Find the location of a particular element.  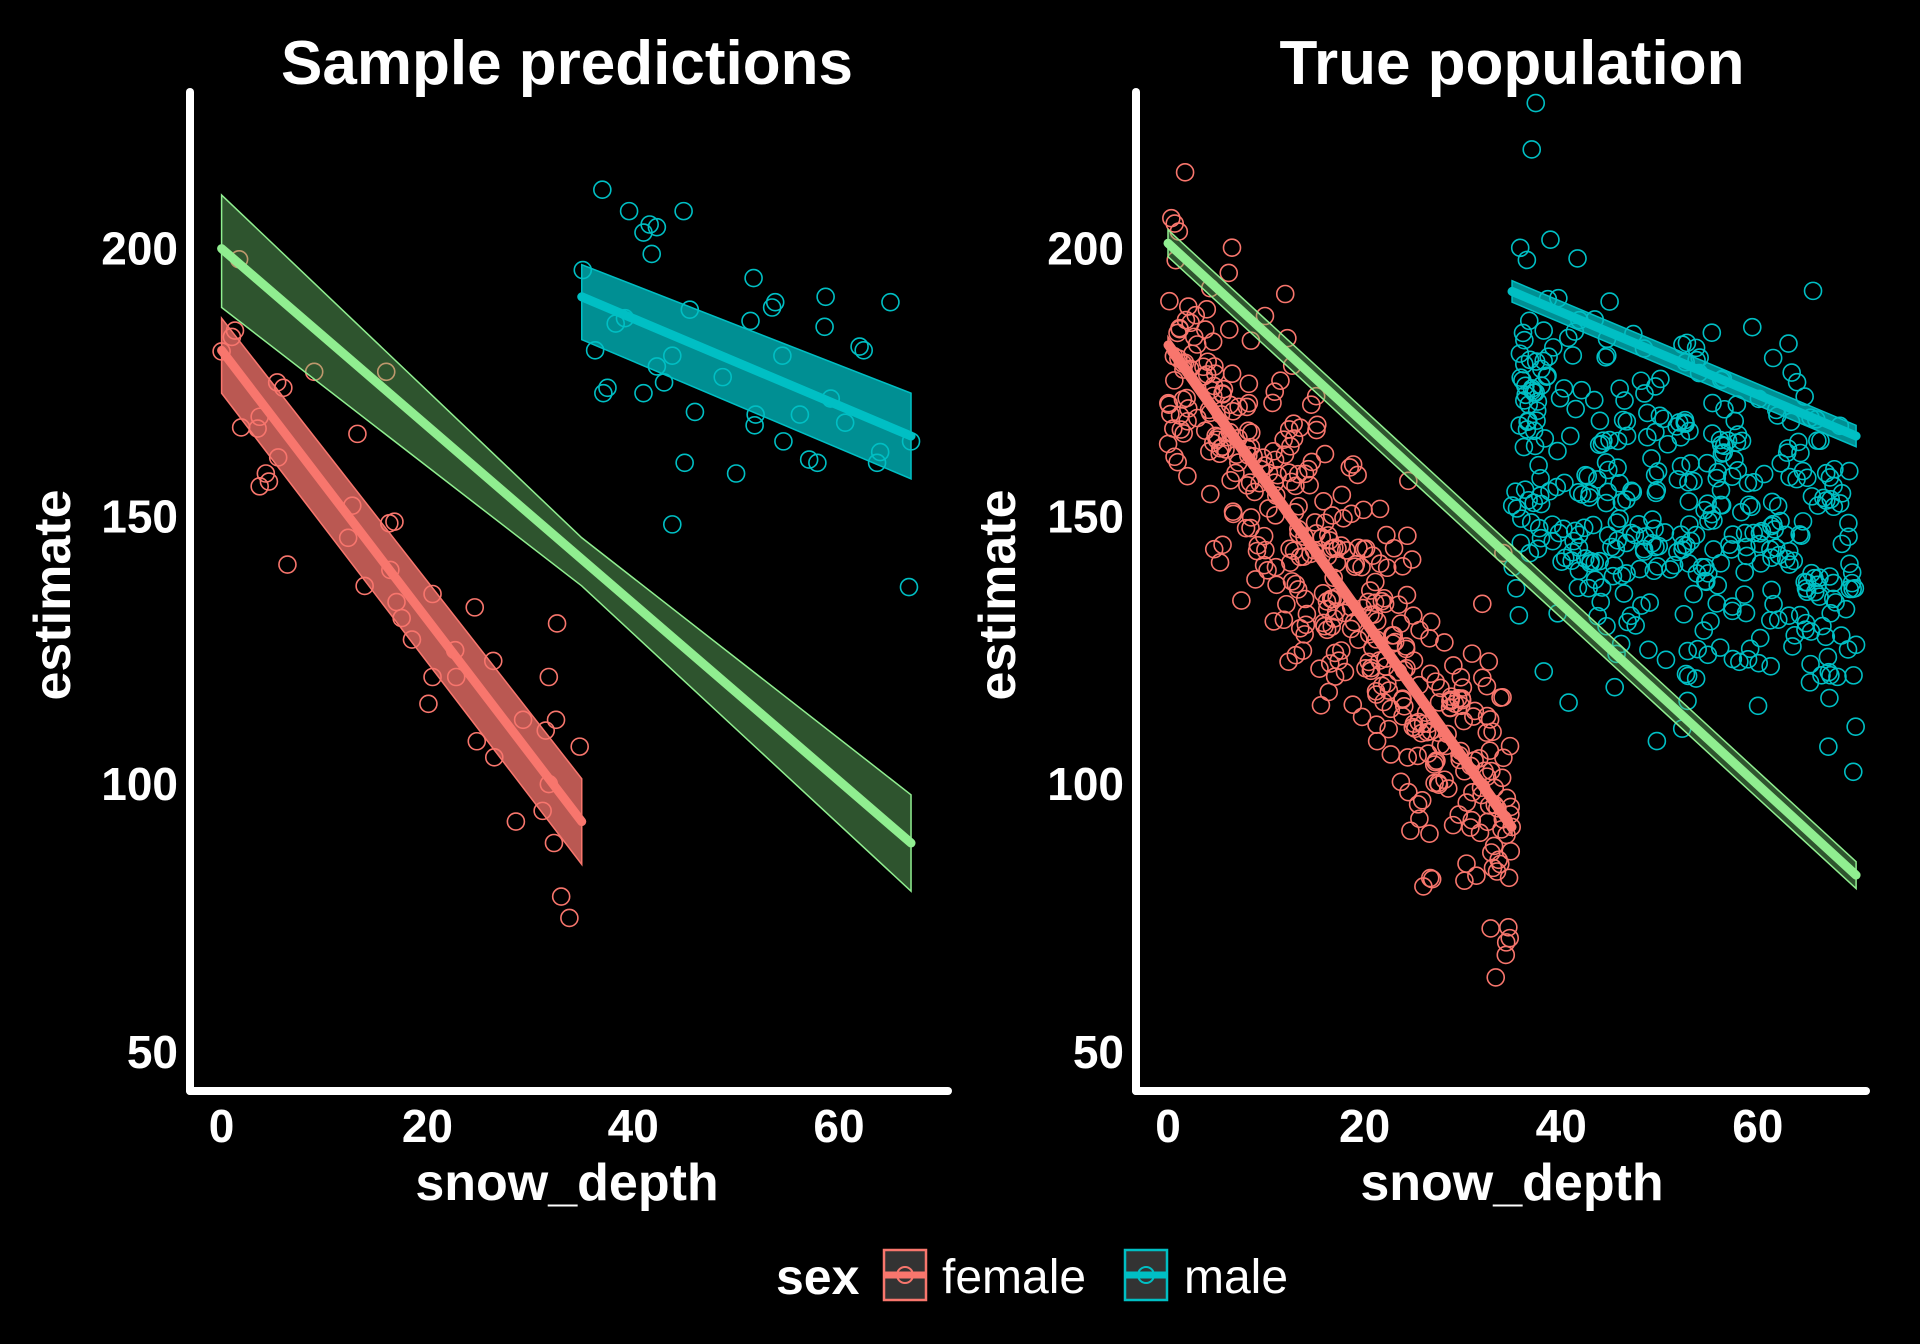

y-axis-label: estimate is located at coordinates (53, 595).